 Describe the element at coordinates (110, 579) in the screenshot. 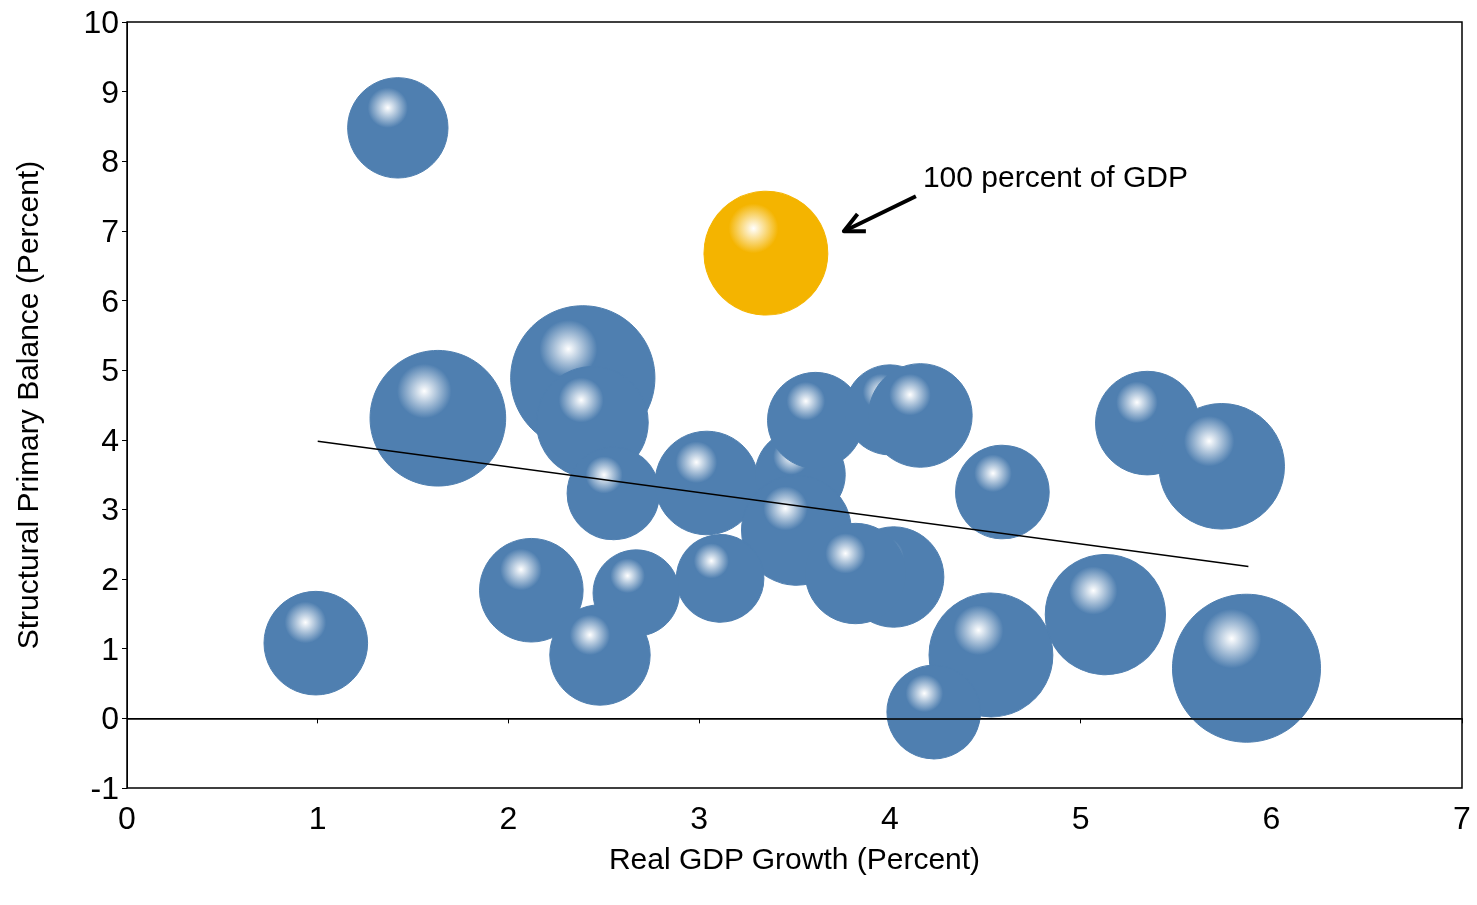

I see `y-tick-label: 2` at that location.